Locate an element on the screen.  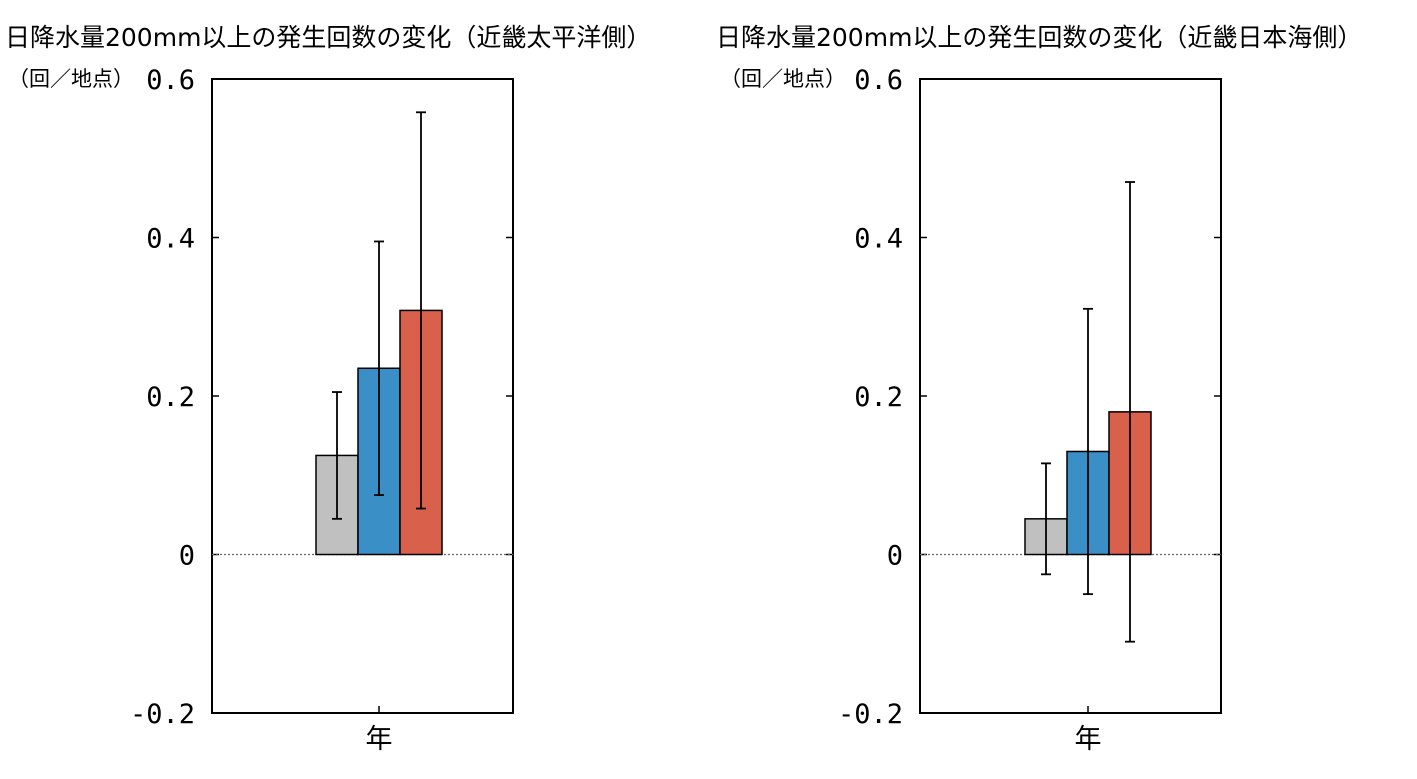
x-category-label-pacific: 年 is located at coordinates (379, 739).